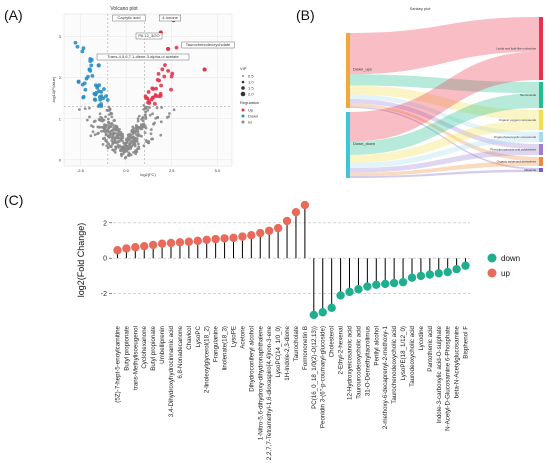  What do you see at coordinates (362, 69) in the screenshot?
I see `sankey-source-label: Down_ups` at bounding box center [362, 69].